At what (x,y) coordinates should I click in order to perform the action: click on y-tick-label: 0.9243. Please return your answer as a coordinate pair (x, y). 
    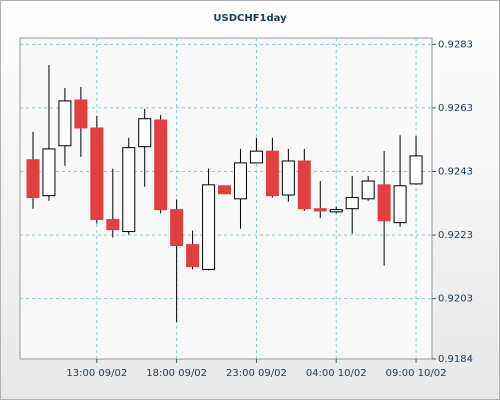
    Looking at the image, I should click on (455, 171).